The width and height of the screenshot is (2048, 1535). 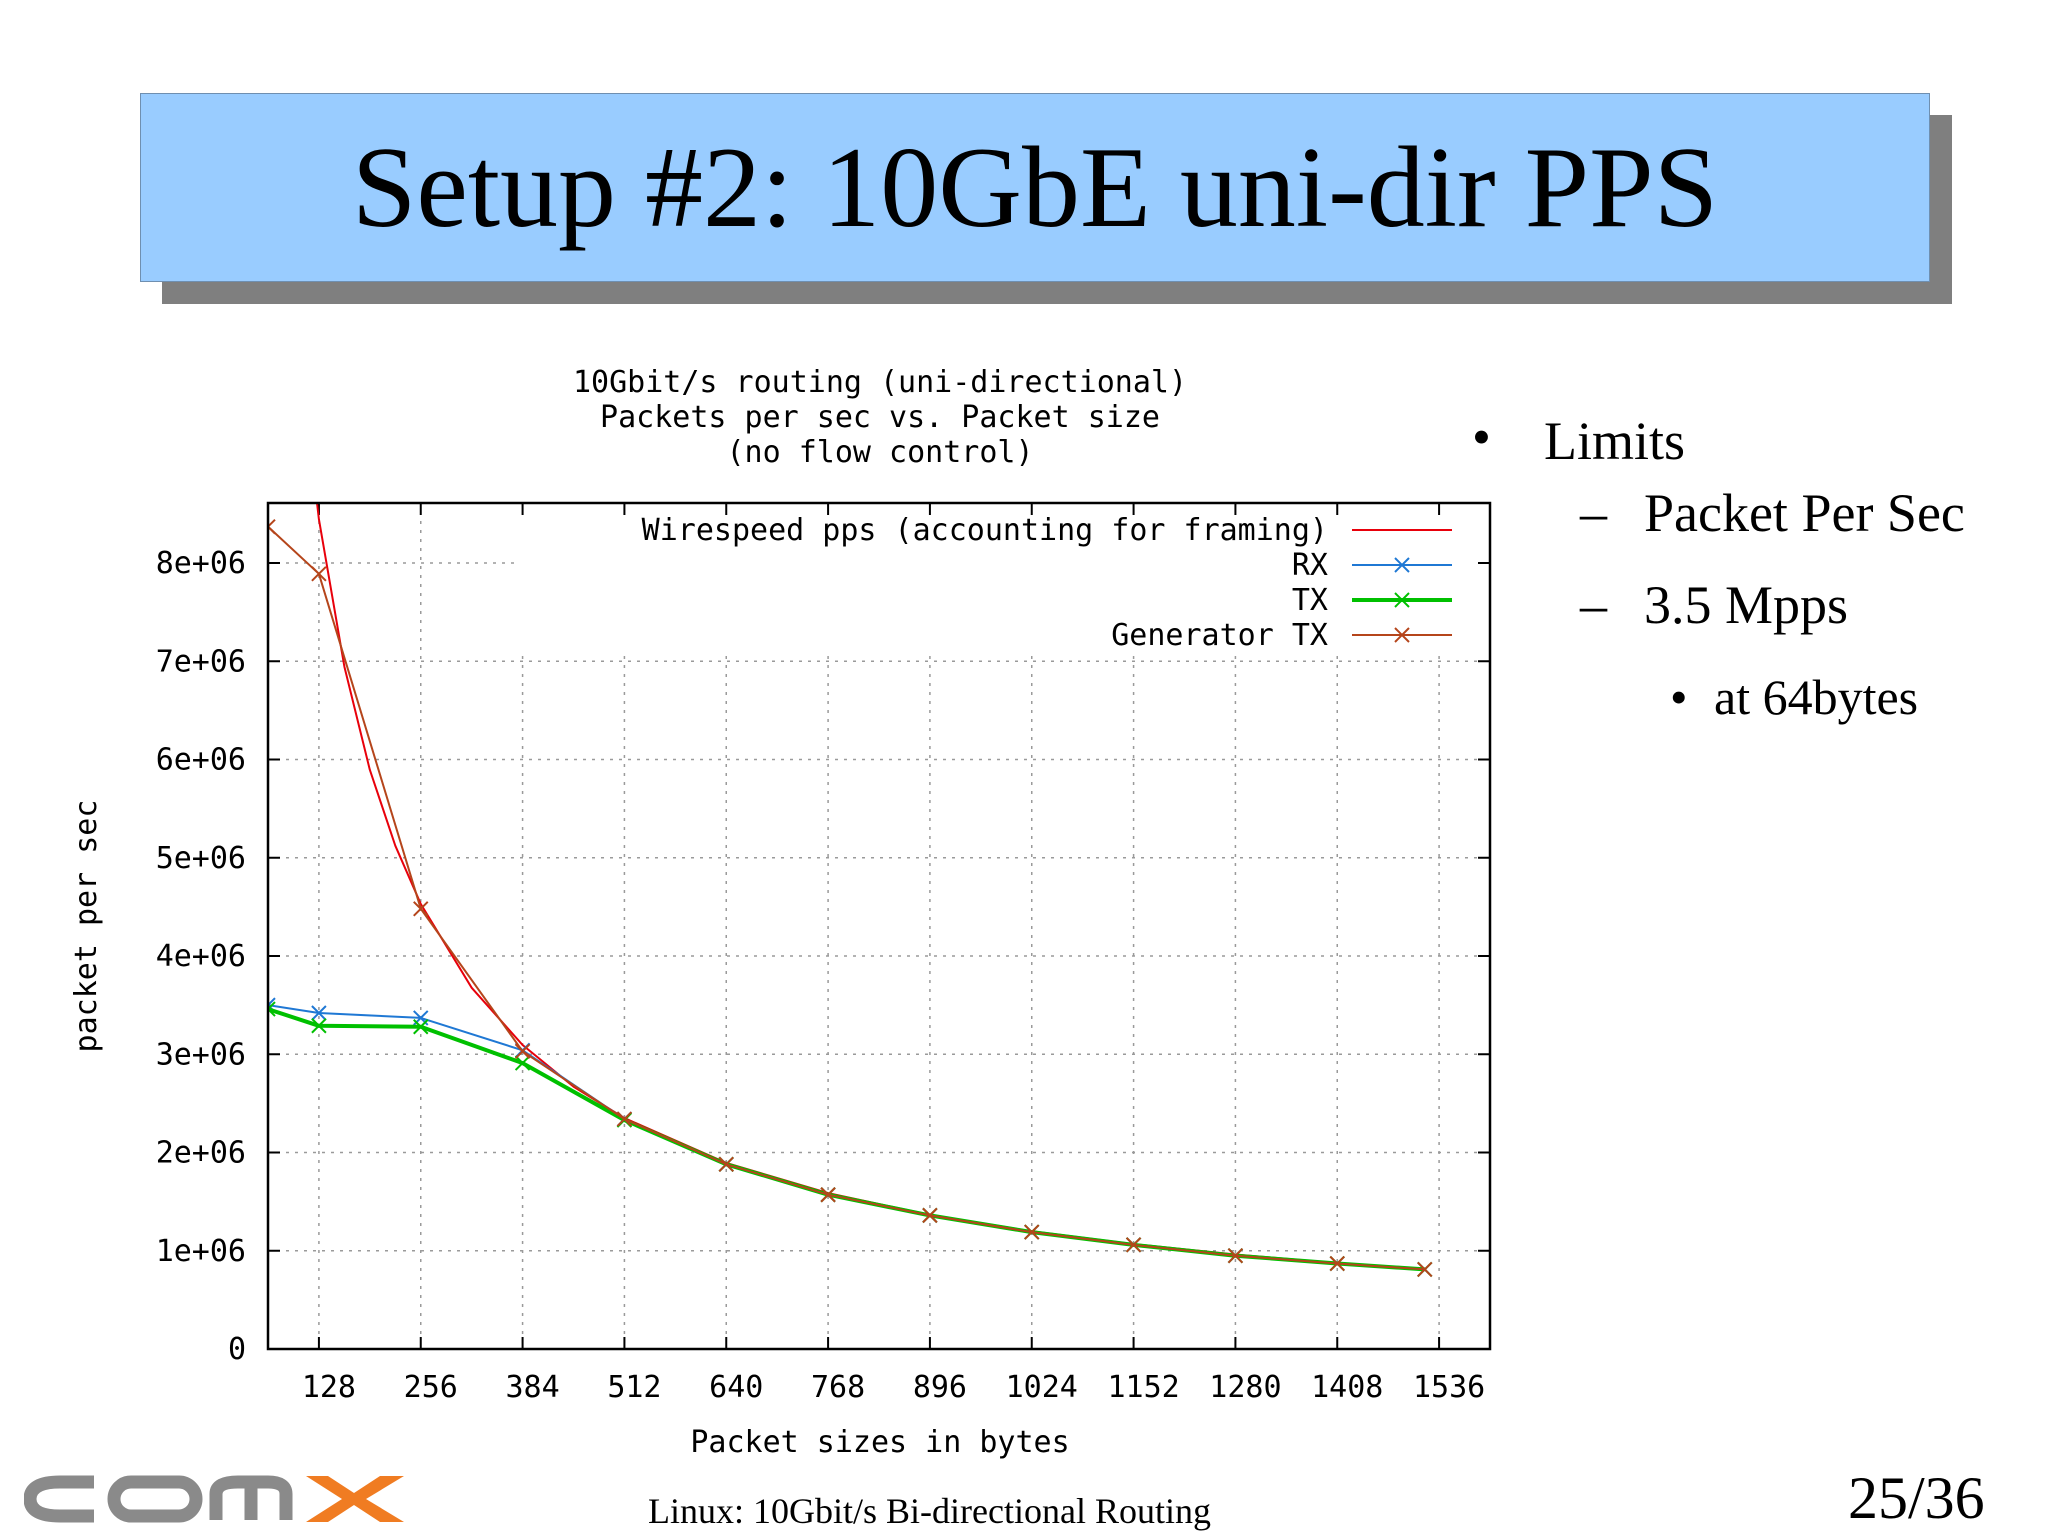 I want to click on x-tick-label: 384, so click(x=532, y=1387).